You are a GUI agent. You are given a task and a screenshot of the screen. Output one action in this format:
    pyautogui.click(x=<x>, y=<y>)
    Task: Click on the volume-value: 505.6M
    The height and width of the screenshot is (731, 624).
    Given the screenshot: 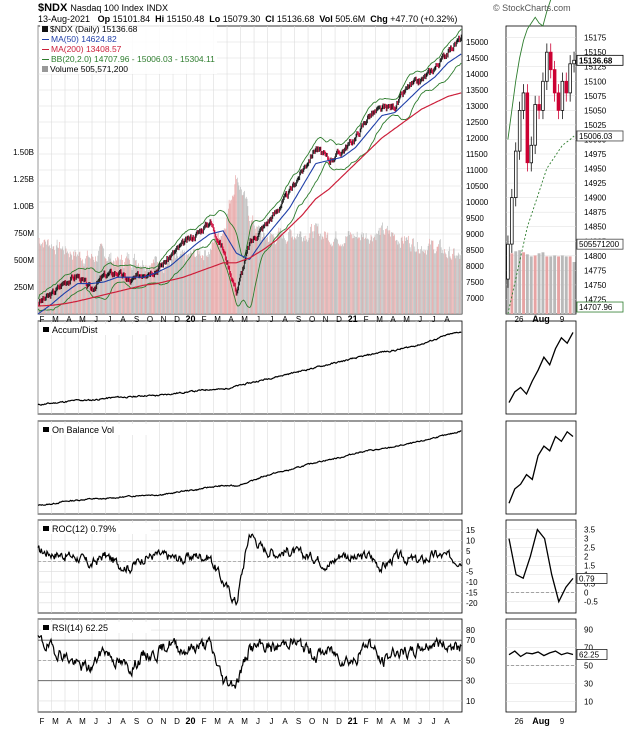 What is the action you would take?
    pyautogui.click(x=350, y=19)
    